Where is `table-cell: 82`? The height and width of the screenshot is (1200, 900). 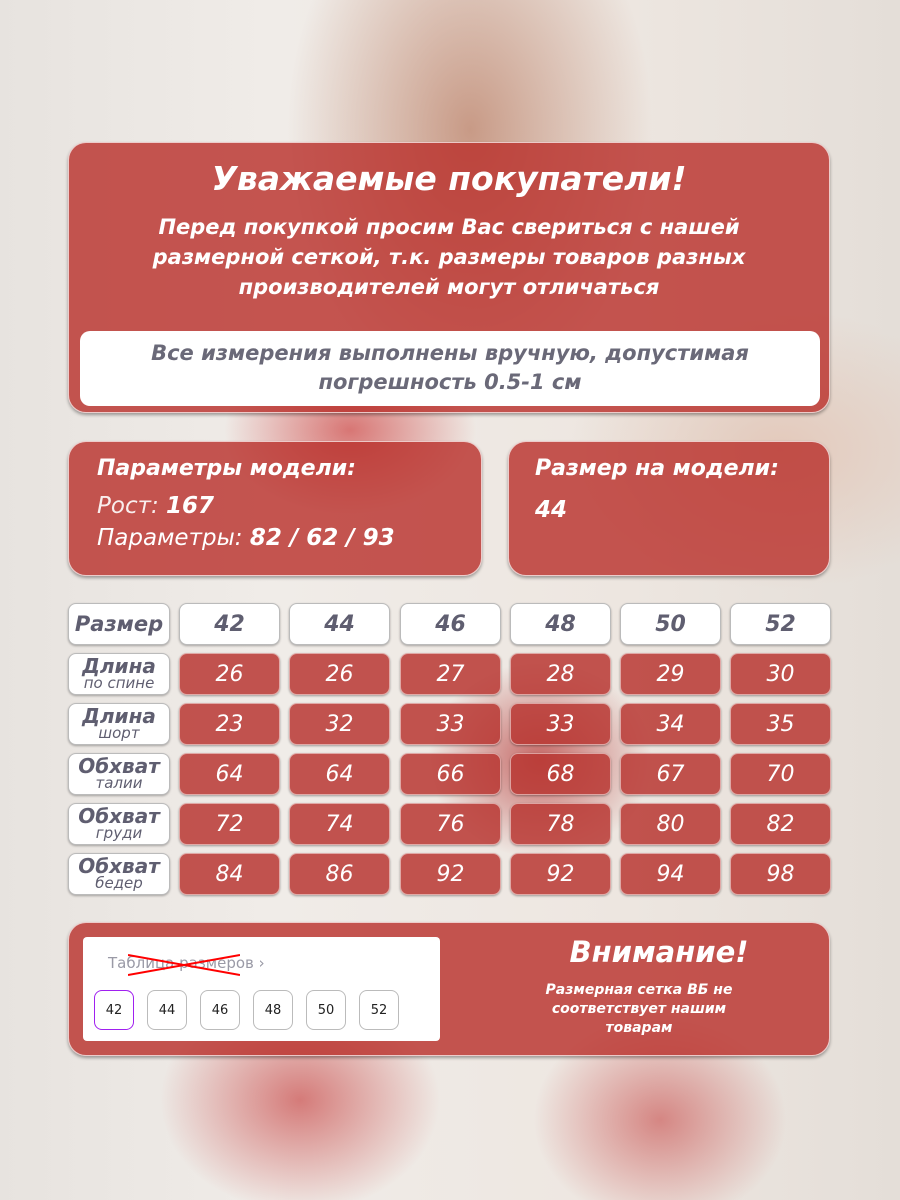 table-cell: 82 is located at coordinates (780, 824).